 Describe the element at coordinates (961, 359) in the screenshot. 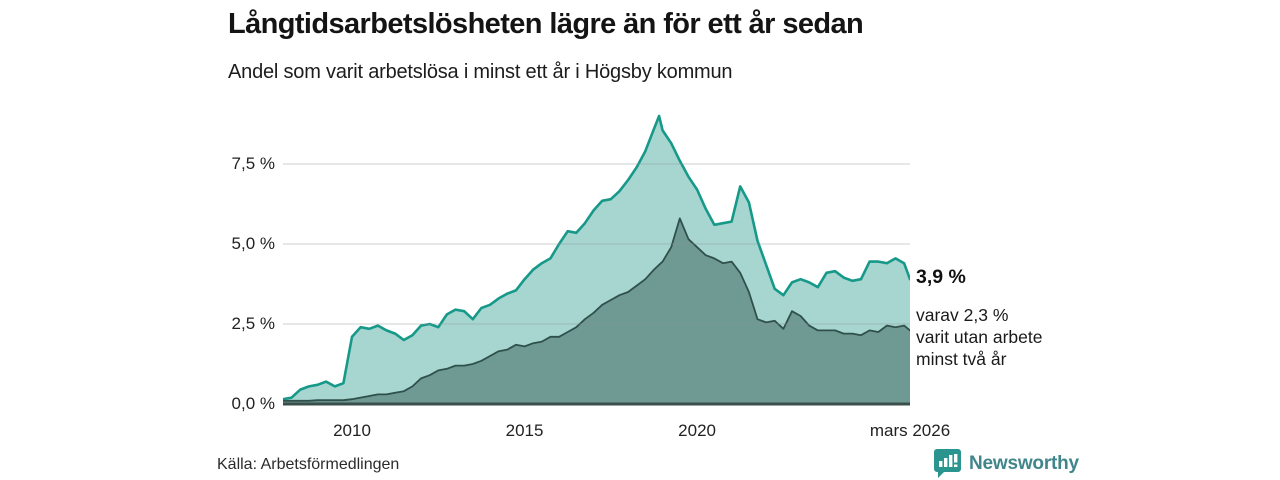

I see `detail-line-3: minst två år` at that location.